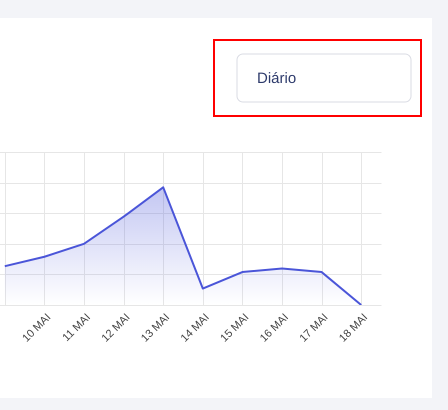 This screenshot has height=410, width=448. What do you see at coordinates (276, 78) in the screenshot?
I see `text: Diário` at bounding box center [276, 78].